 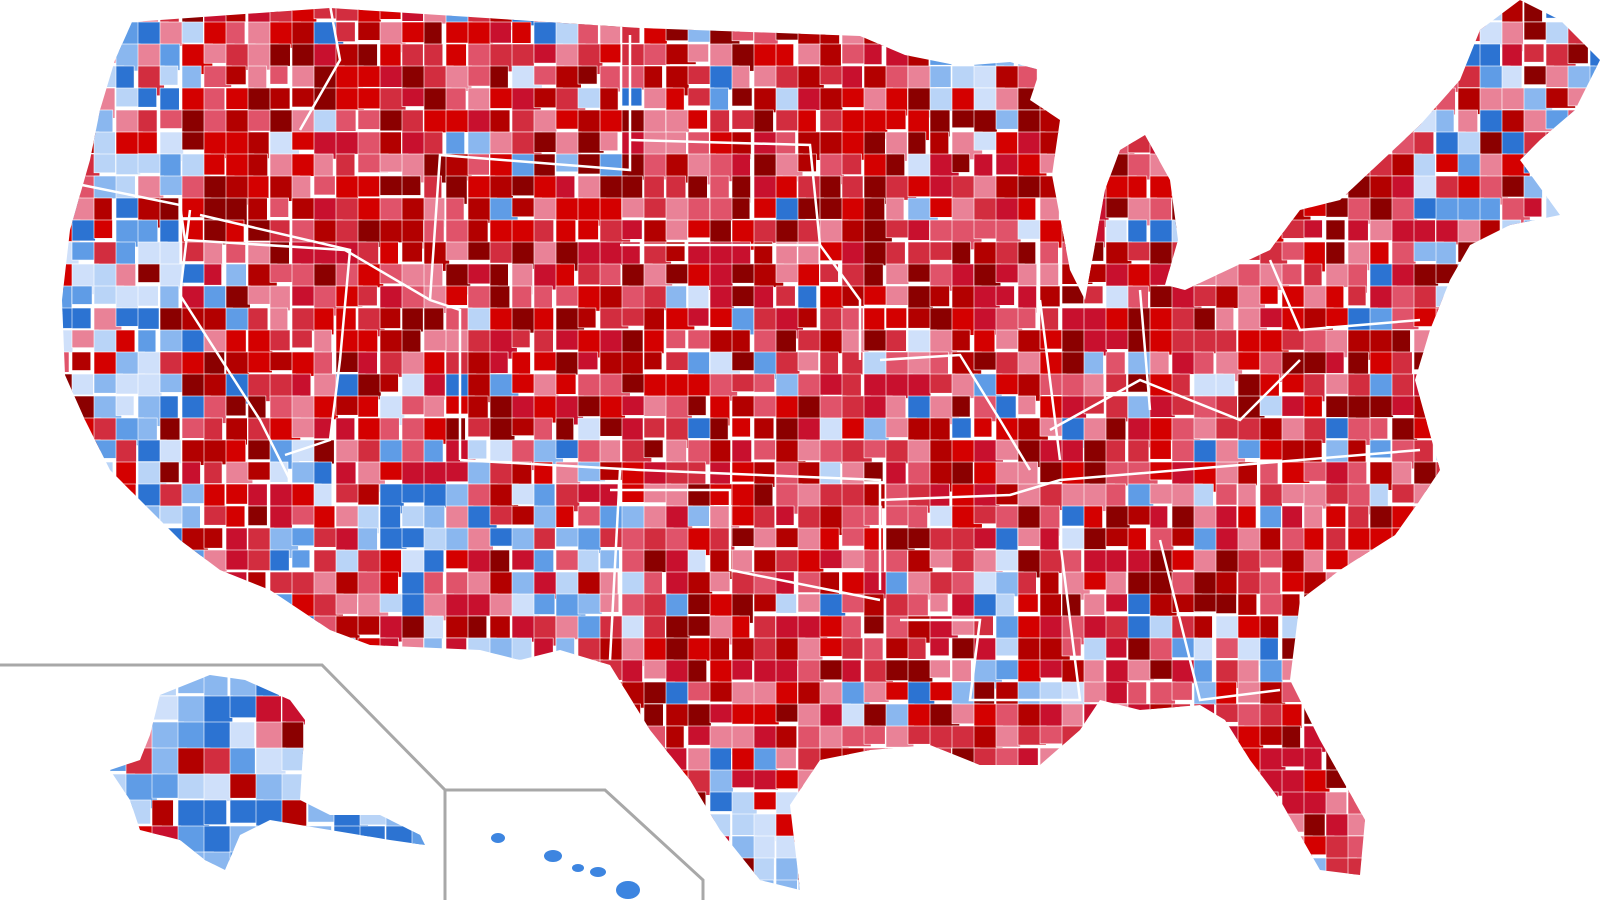 I want to click on island, so click(x=498, y=838).